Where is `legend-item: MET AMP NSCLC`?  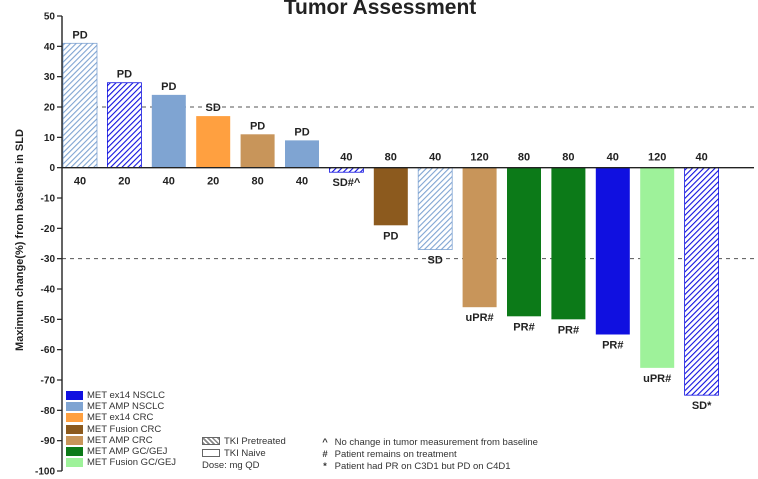 legend-item: MET AMP NSCLC is located at coordinates (121, 406).